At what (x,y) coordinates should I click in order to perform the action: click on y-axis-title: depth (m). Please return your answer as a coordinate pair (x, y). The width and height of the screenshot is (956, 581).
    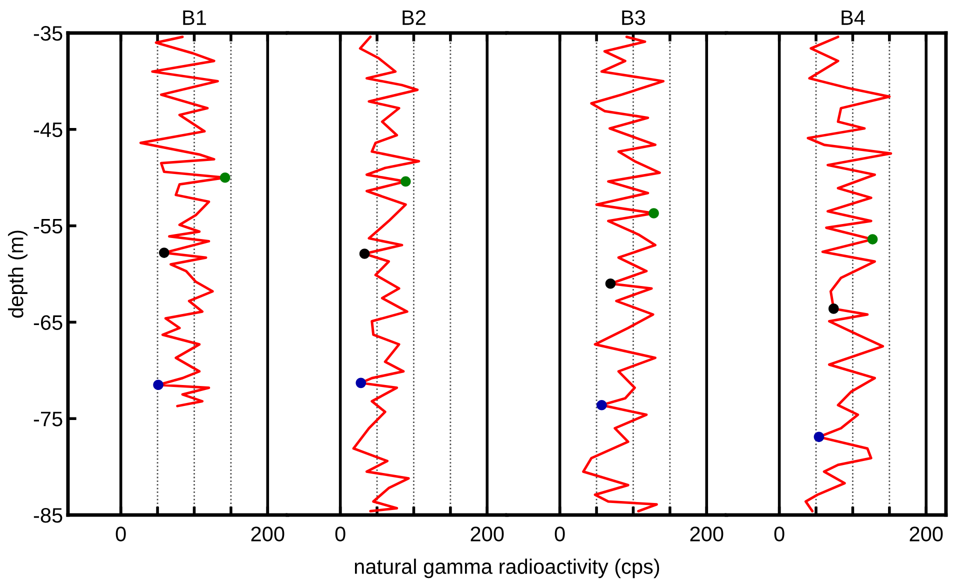
    Looking at the image, I should click on (18, 274).